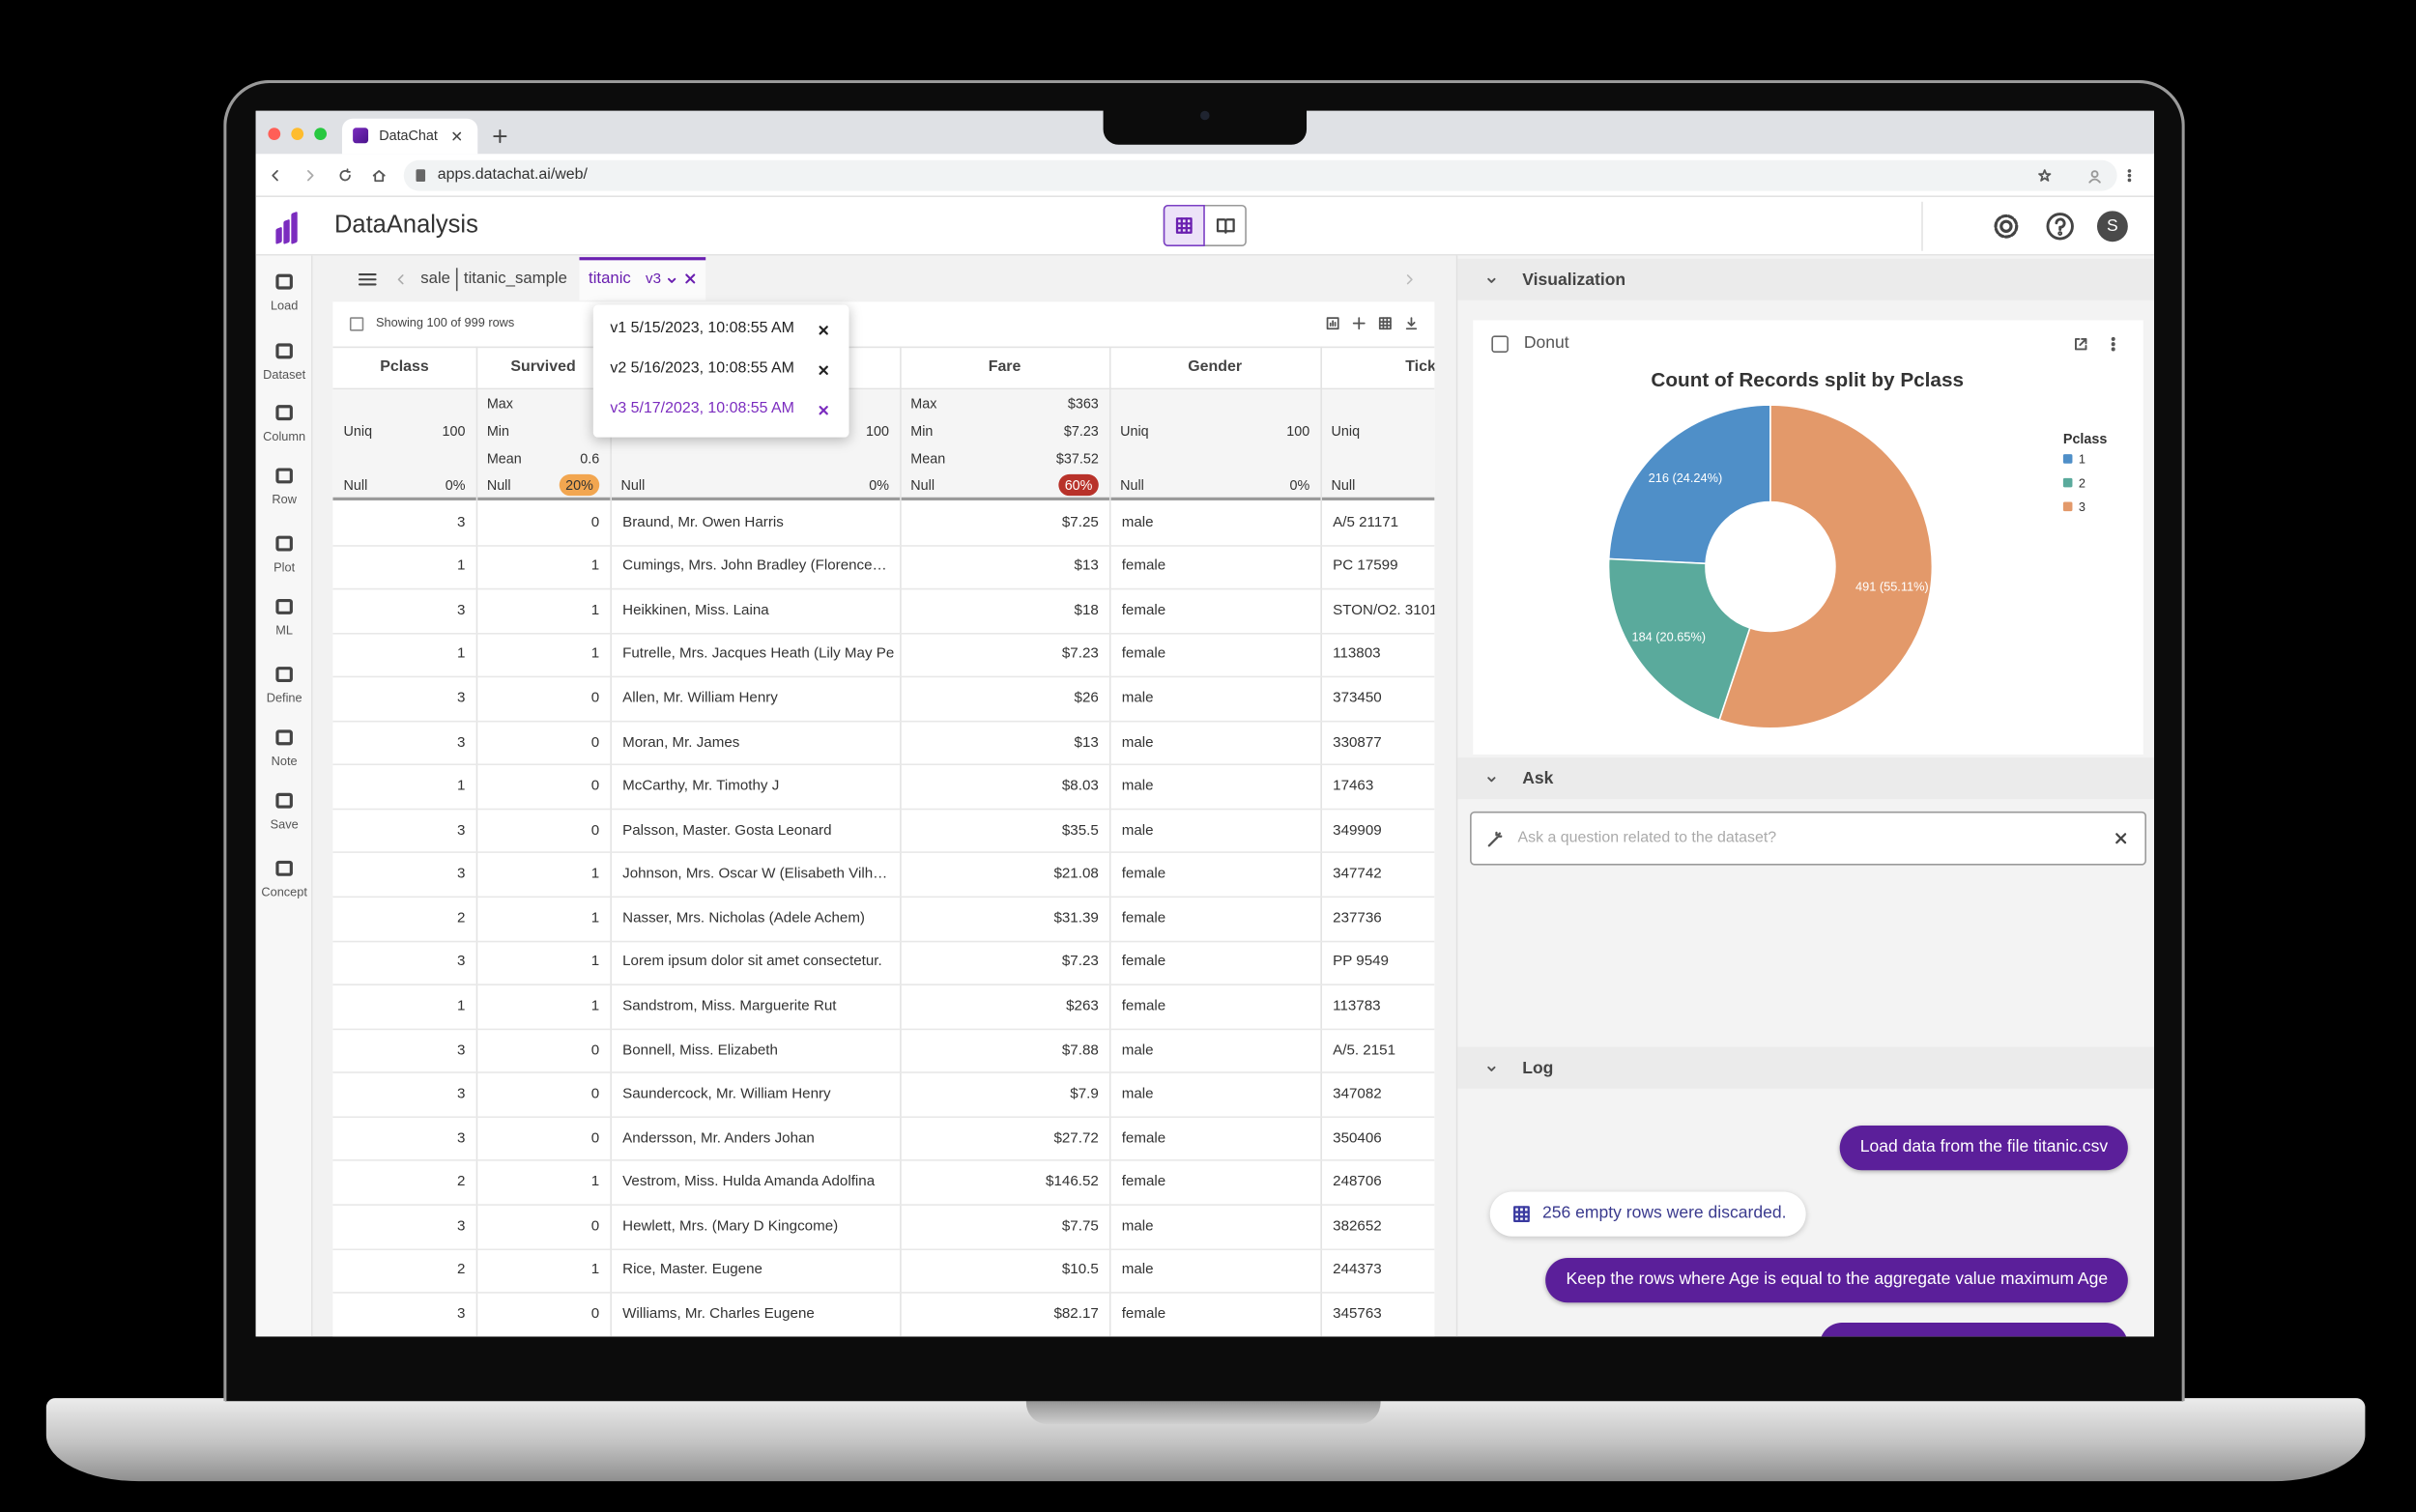 Image resolution: width=2416 pixels, height=1512 pixels. I want to click on settings, so click(2006, 226).